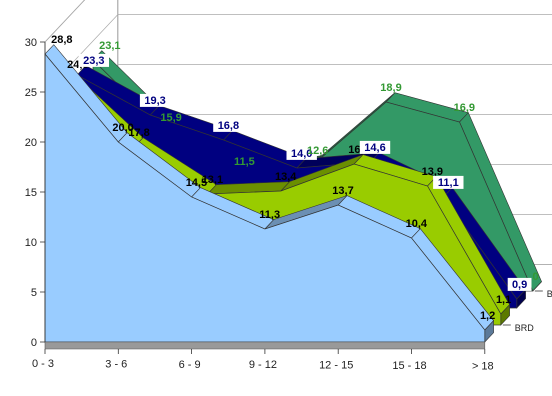  I want to click on data-label: 12,6, so click(317, 151).